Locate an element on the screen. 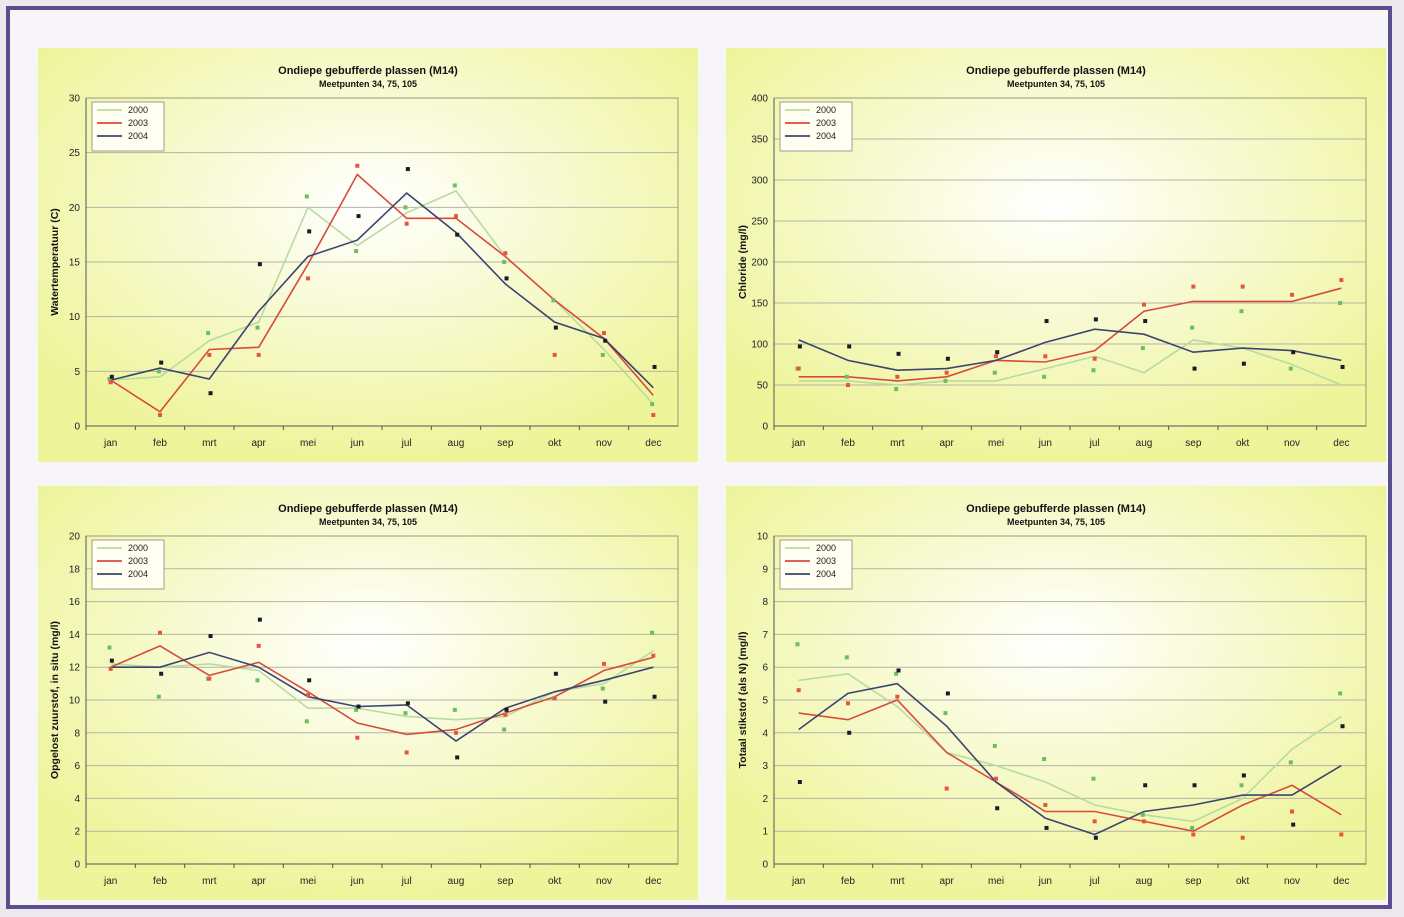 The width and height of the screenshot is (1404, 917). x-tick-label-mrt: mrt is located at coordinates (209, 881).